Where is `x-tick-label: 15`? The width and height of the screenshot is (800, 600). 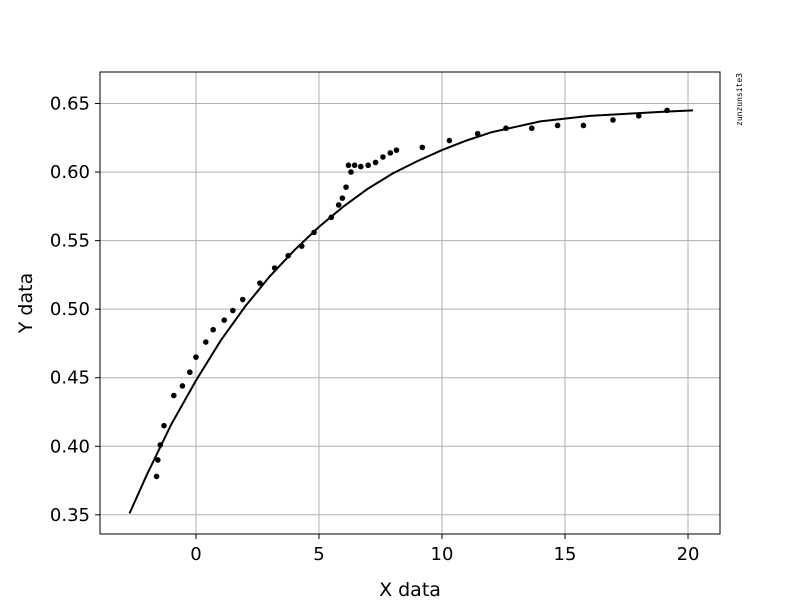 x-tick-label: 15 is located at coordinates (565, 554).